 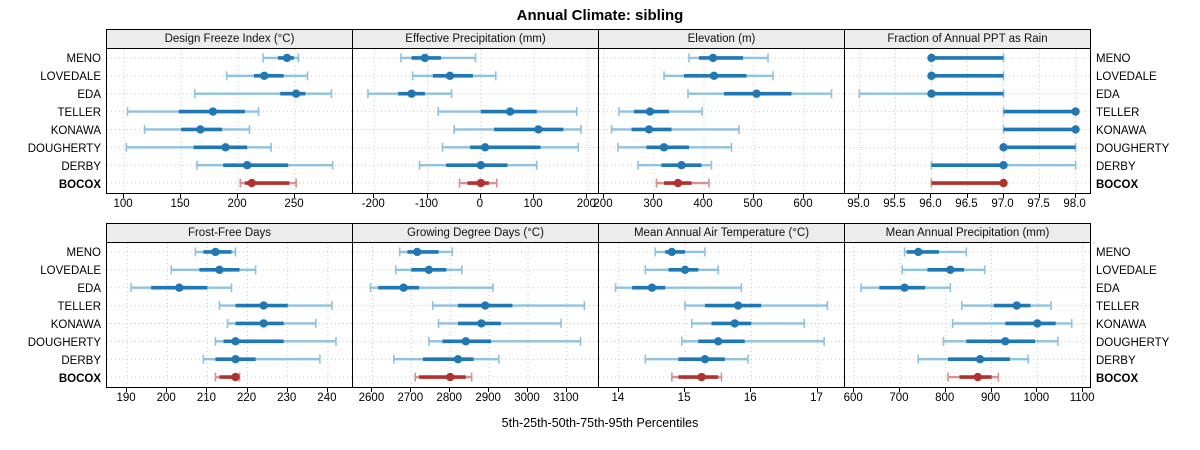 I want to click on axis-tick-label: 97.0, so click(x=1002, y=204).